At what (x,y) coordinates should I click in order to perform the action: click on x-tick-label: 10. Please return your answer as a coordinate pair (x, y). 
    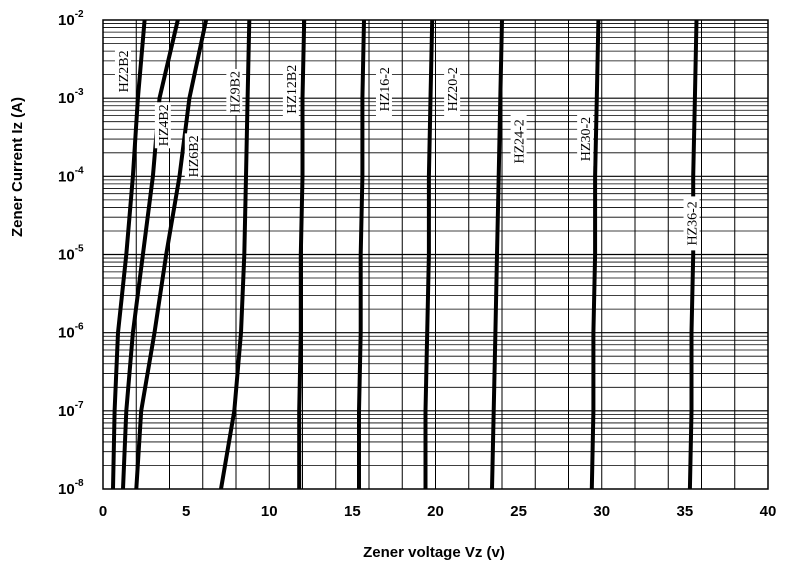
    Looking at the image, I should click on (269, 511).